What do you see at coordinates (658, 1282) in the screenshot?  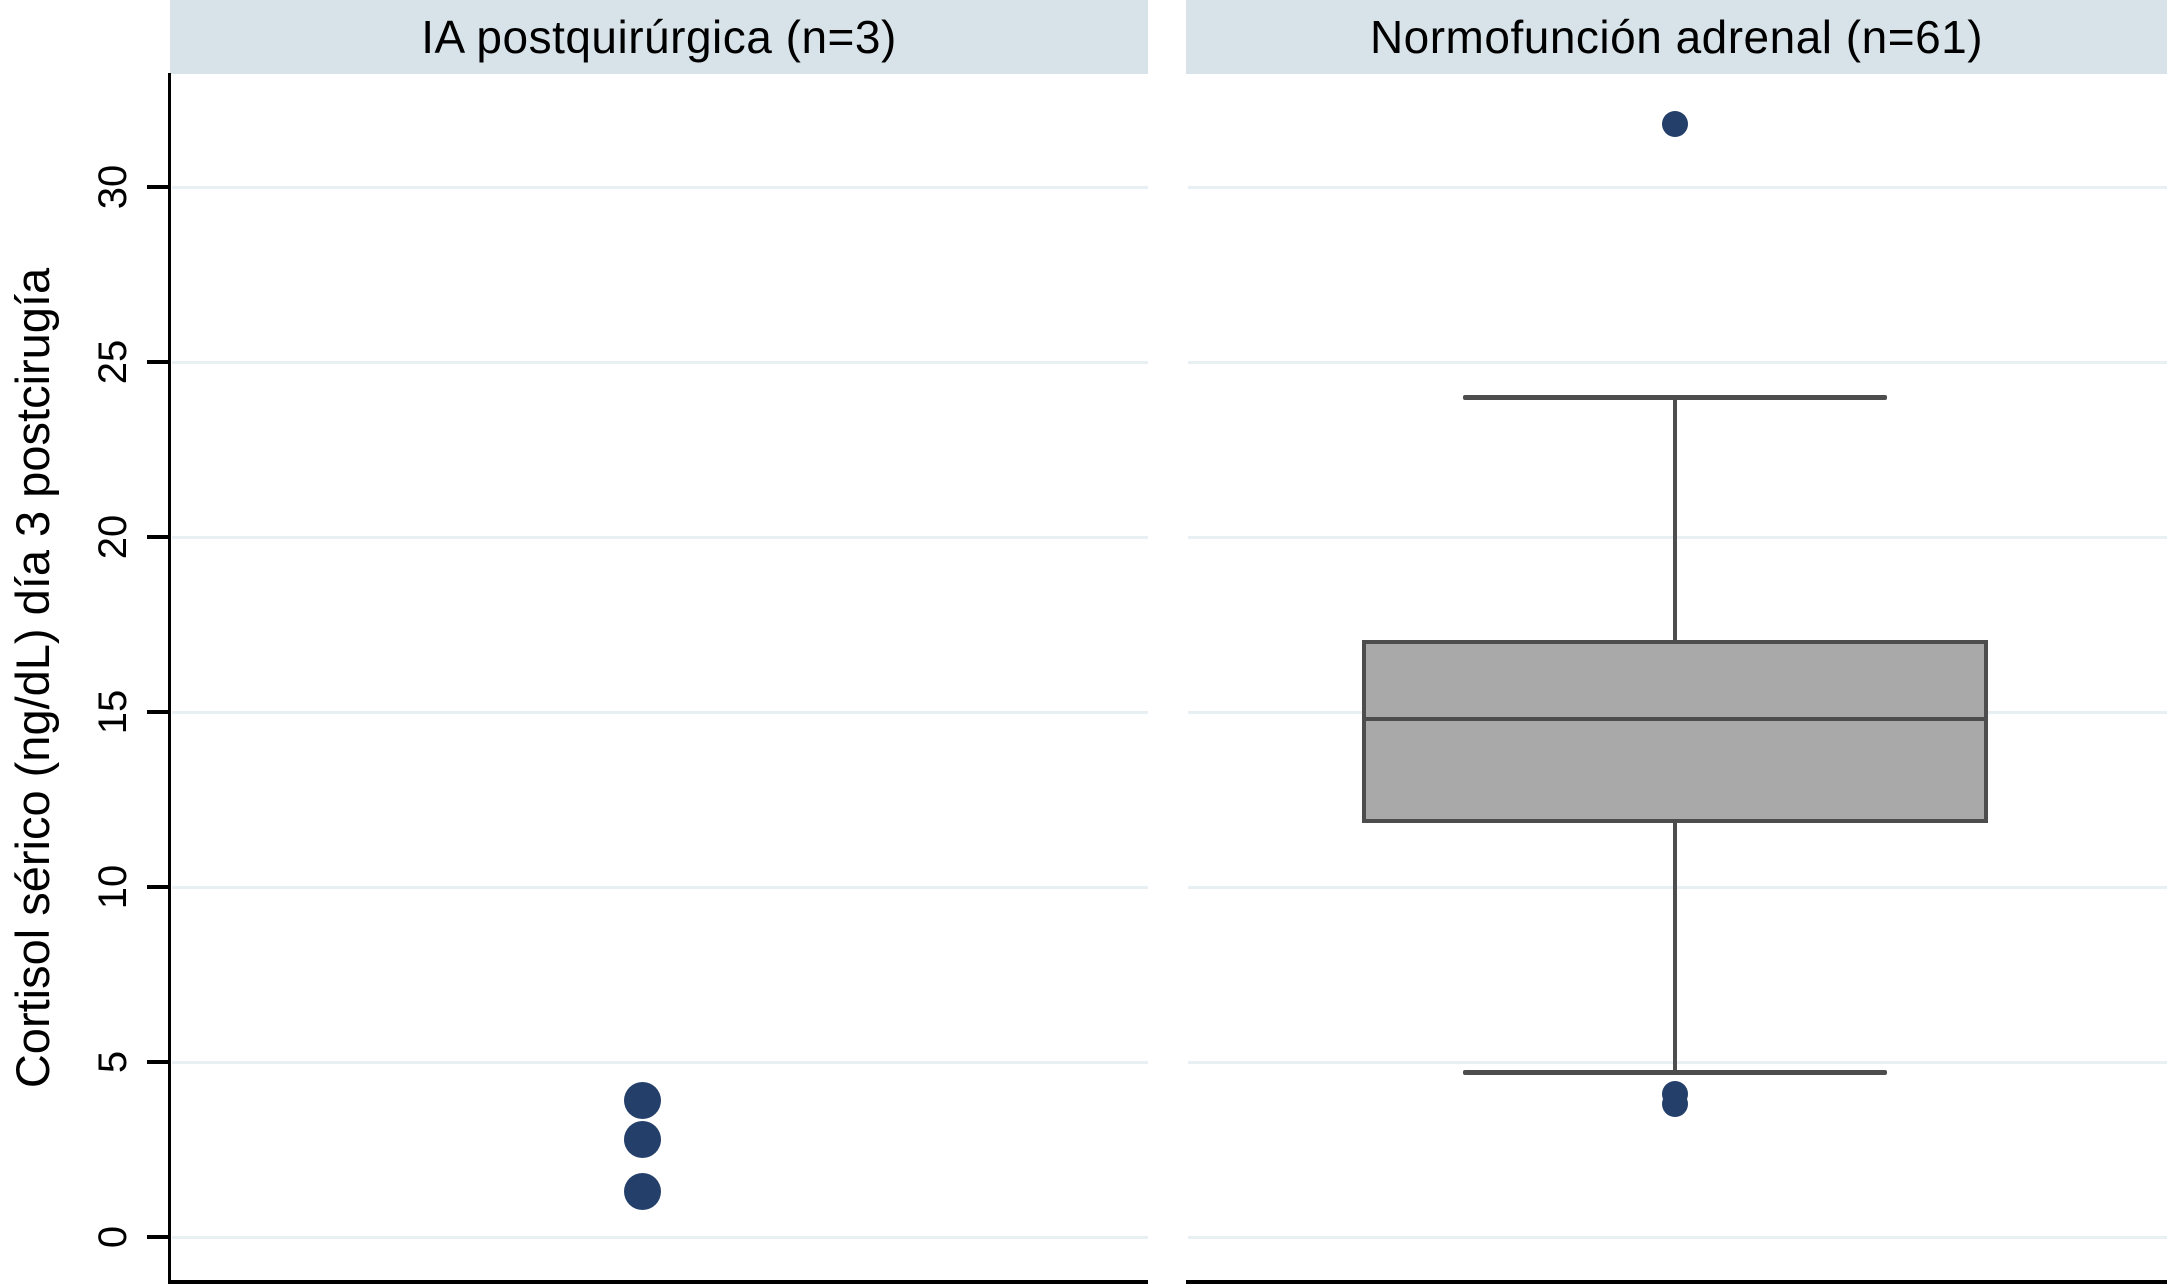 I see `x-axis-line-left` at bounding box center [658, 1282].